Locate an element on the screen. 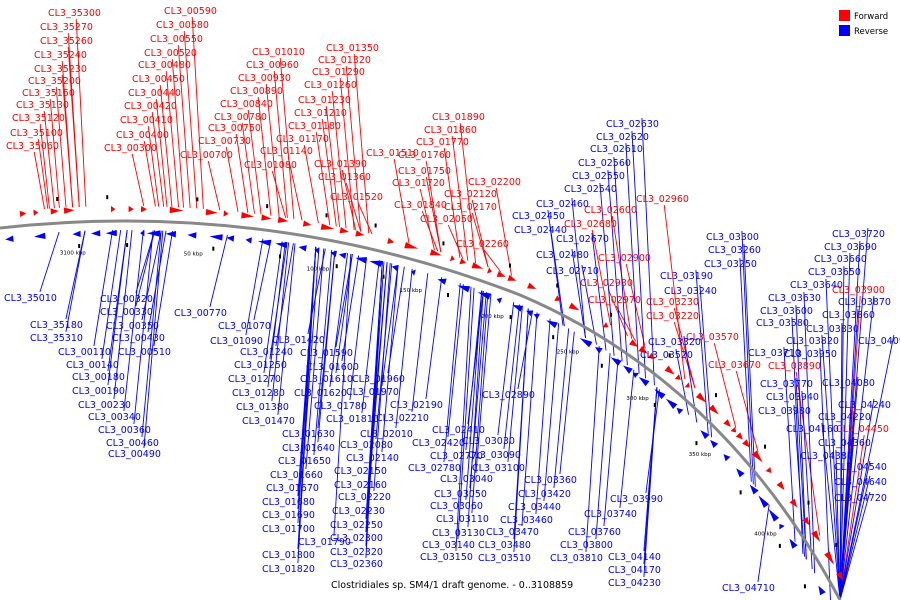  forward-gene-label: CL3_00930 is located at coordinates (264, 78).